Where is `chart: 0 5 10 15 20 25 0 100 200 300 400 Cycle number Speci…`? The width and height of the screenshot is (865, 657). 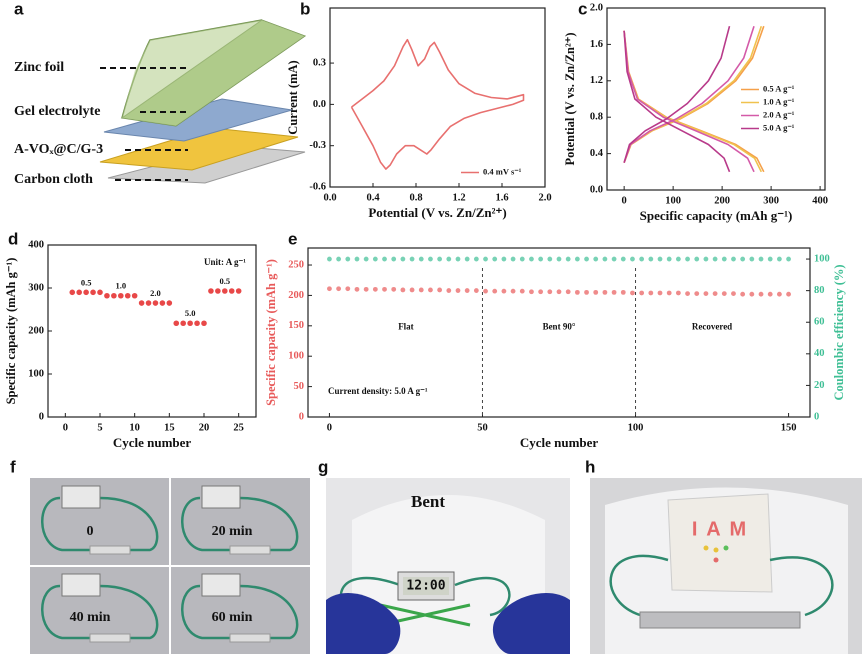 chart: 0 5 10 15 20 25 0 100 200 300 400 Cycle number Speci… is located at coordinates (130, 344).